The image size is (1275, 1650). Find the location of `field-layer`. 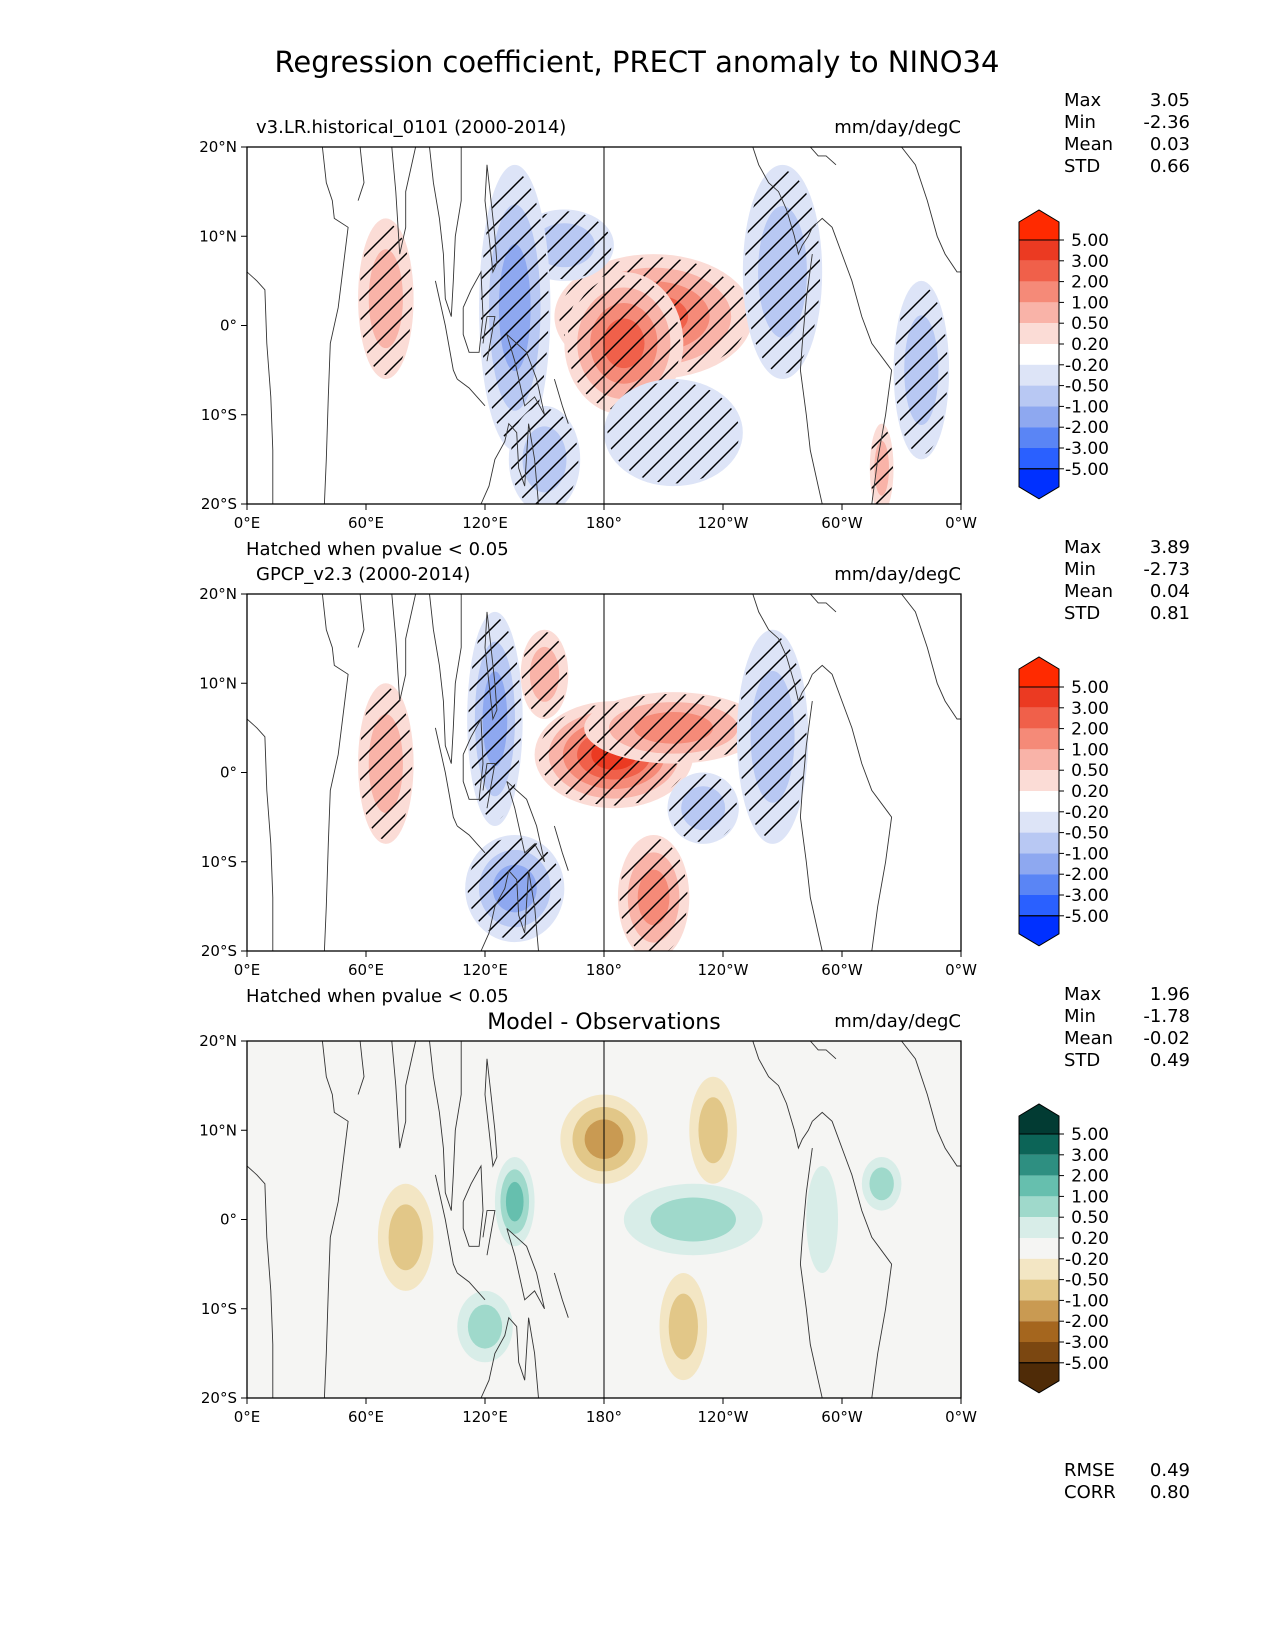

field-layer is located at coordinates (604, 325).